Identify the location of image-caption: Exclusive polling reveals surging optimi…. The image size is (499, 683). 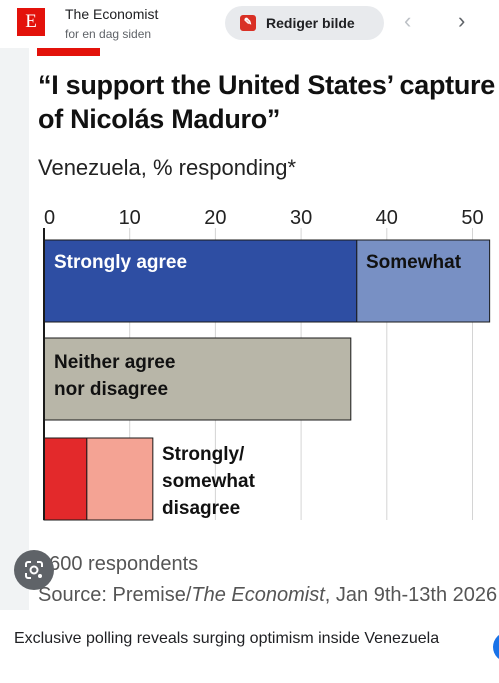
(227, 638).